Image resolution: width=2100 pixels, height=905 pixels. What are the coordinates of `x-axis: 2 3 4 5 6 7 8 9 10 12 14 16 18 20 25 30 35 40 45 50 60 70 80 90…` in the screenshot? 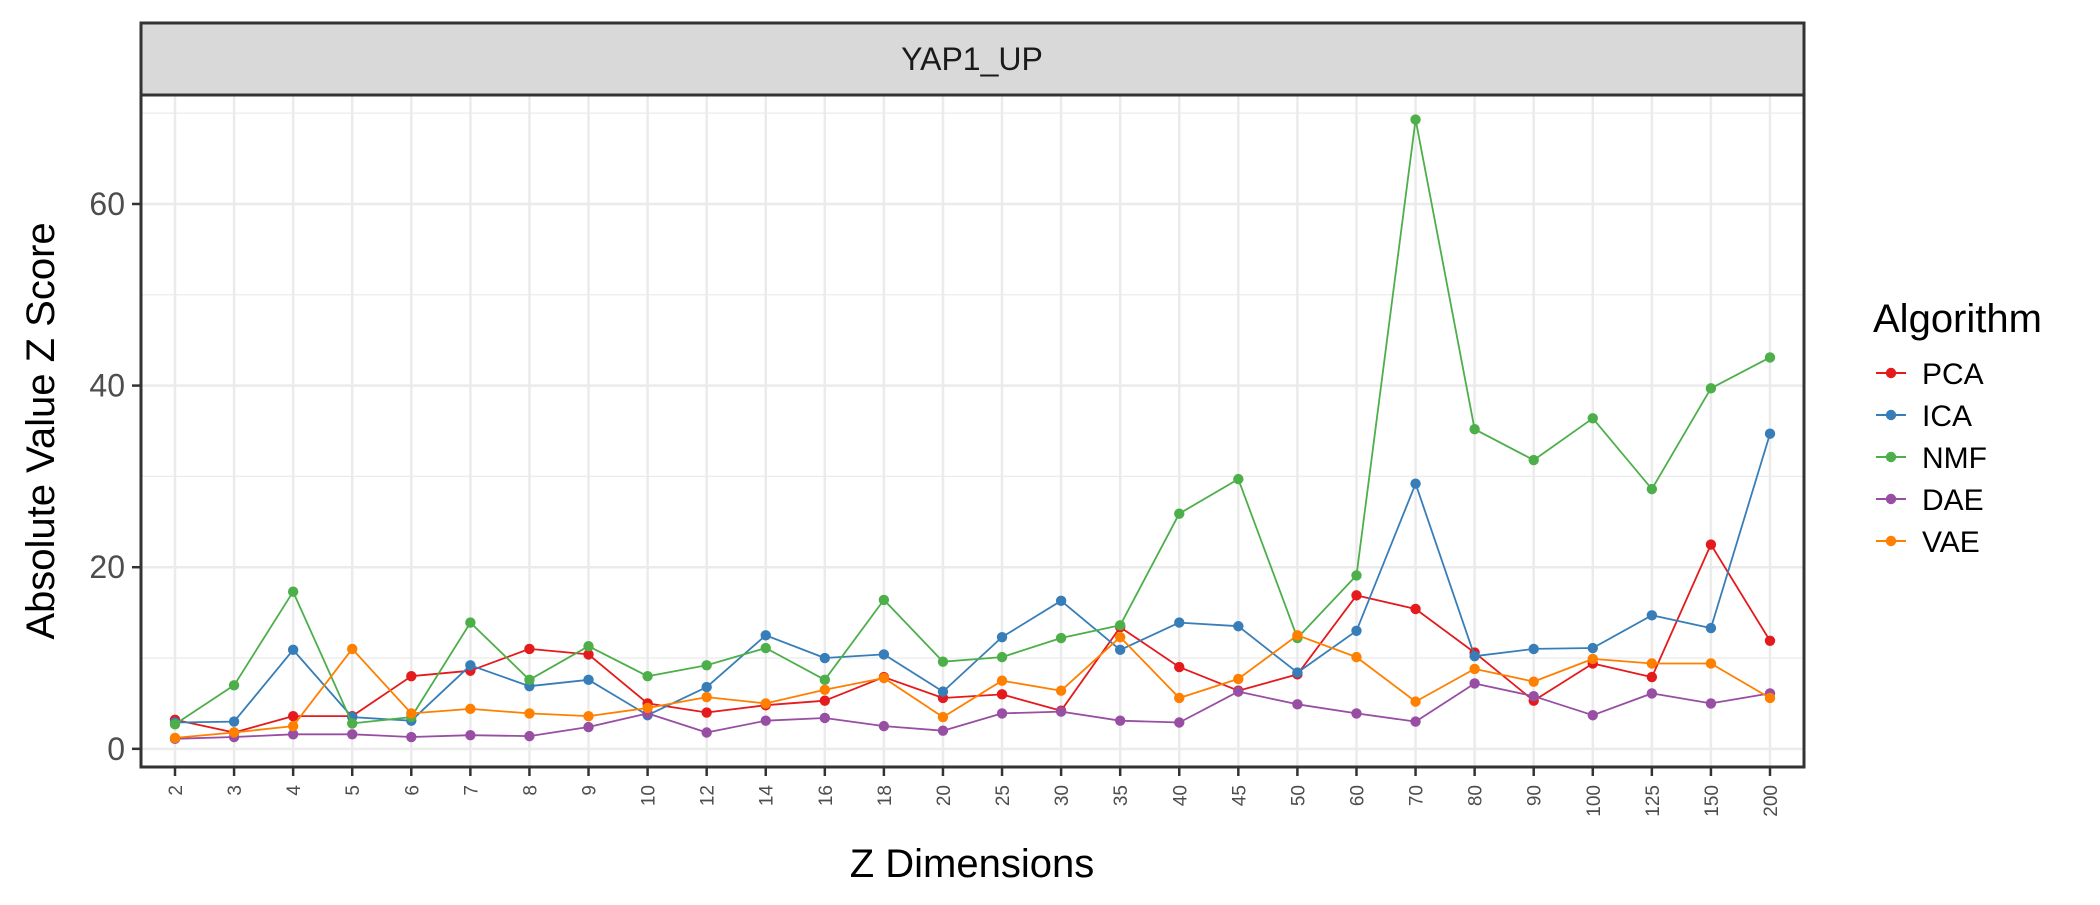 It's located at (974, 792).